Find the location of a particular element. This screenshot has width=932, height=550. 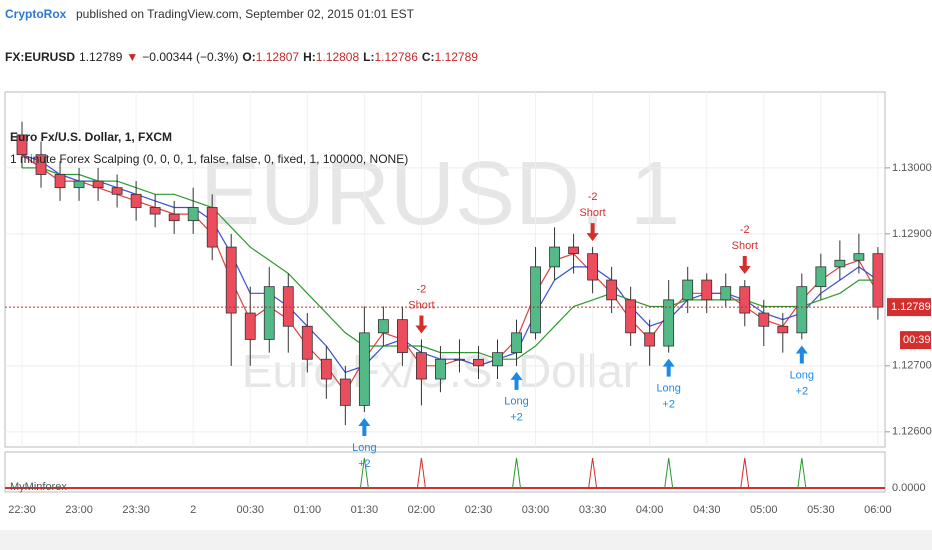

x-tick-label: 02:30 is located at coordinates (479, 510).